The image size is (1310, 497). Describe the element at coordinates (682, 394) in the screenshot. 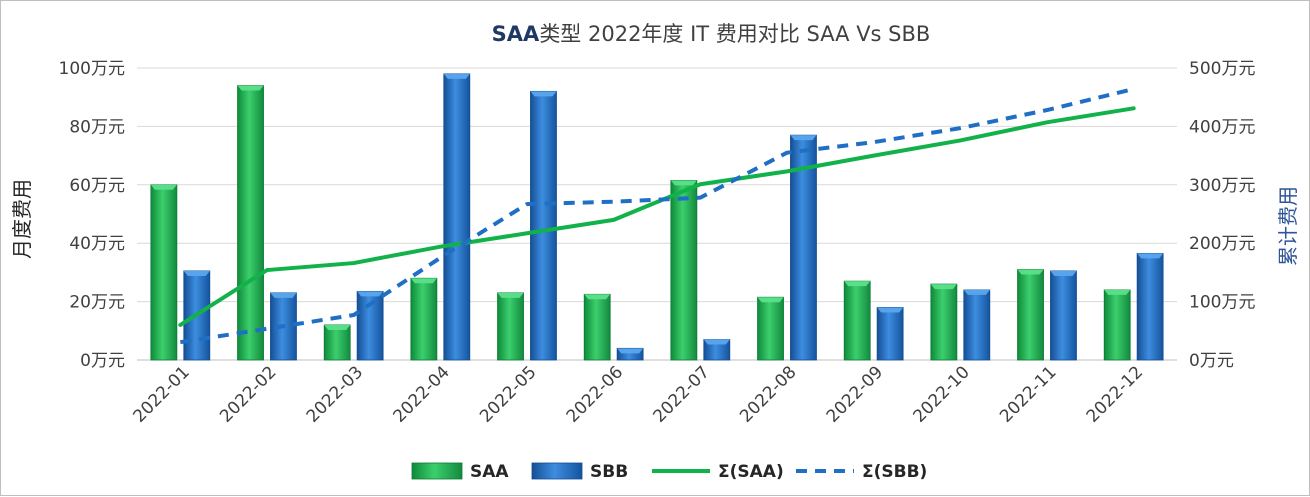

I see `x-tick-label: 2022-07` at that location.